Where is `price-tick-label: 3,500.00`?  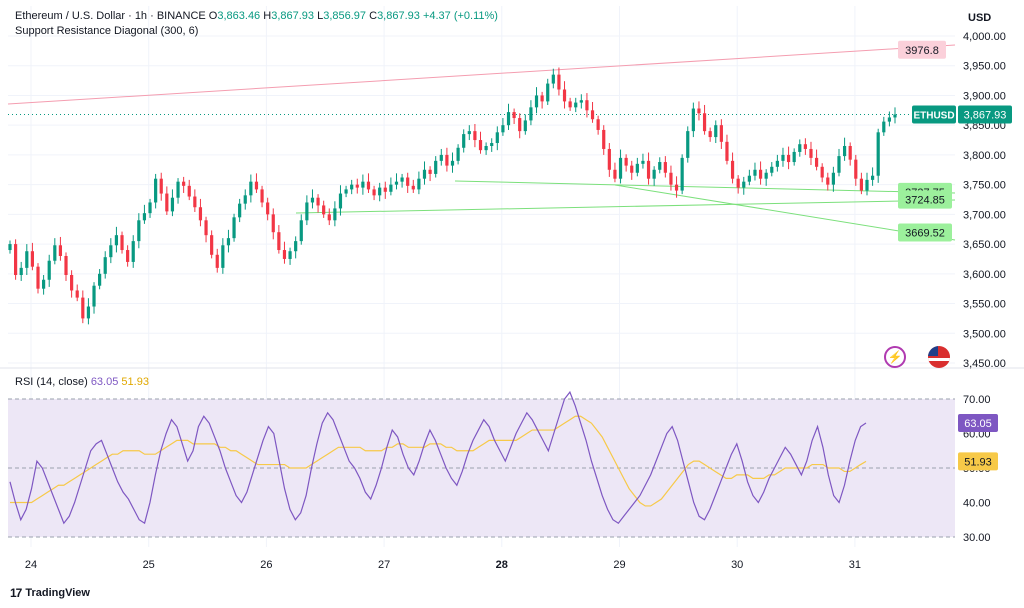 price-tick-label: 3,500.00 is located at coordinates (984, 334).